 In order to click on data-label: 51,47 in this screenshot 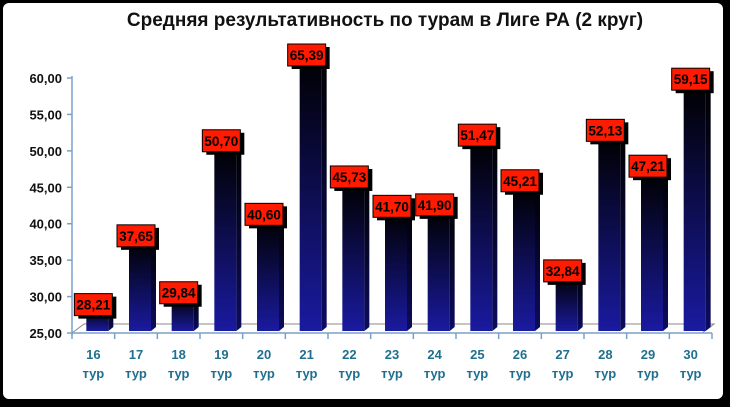, I will do `click(477, 135)`.